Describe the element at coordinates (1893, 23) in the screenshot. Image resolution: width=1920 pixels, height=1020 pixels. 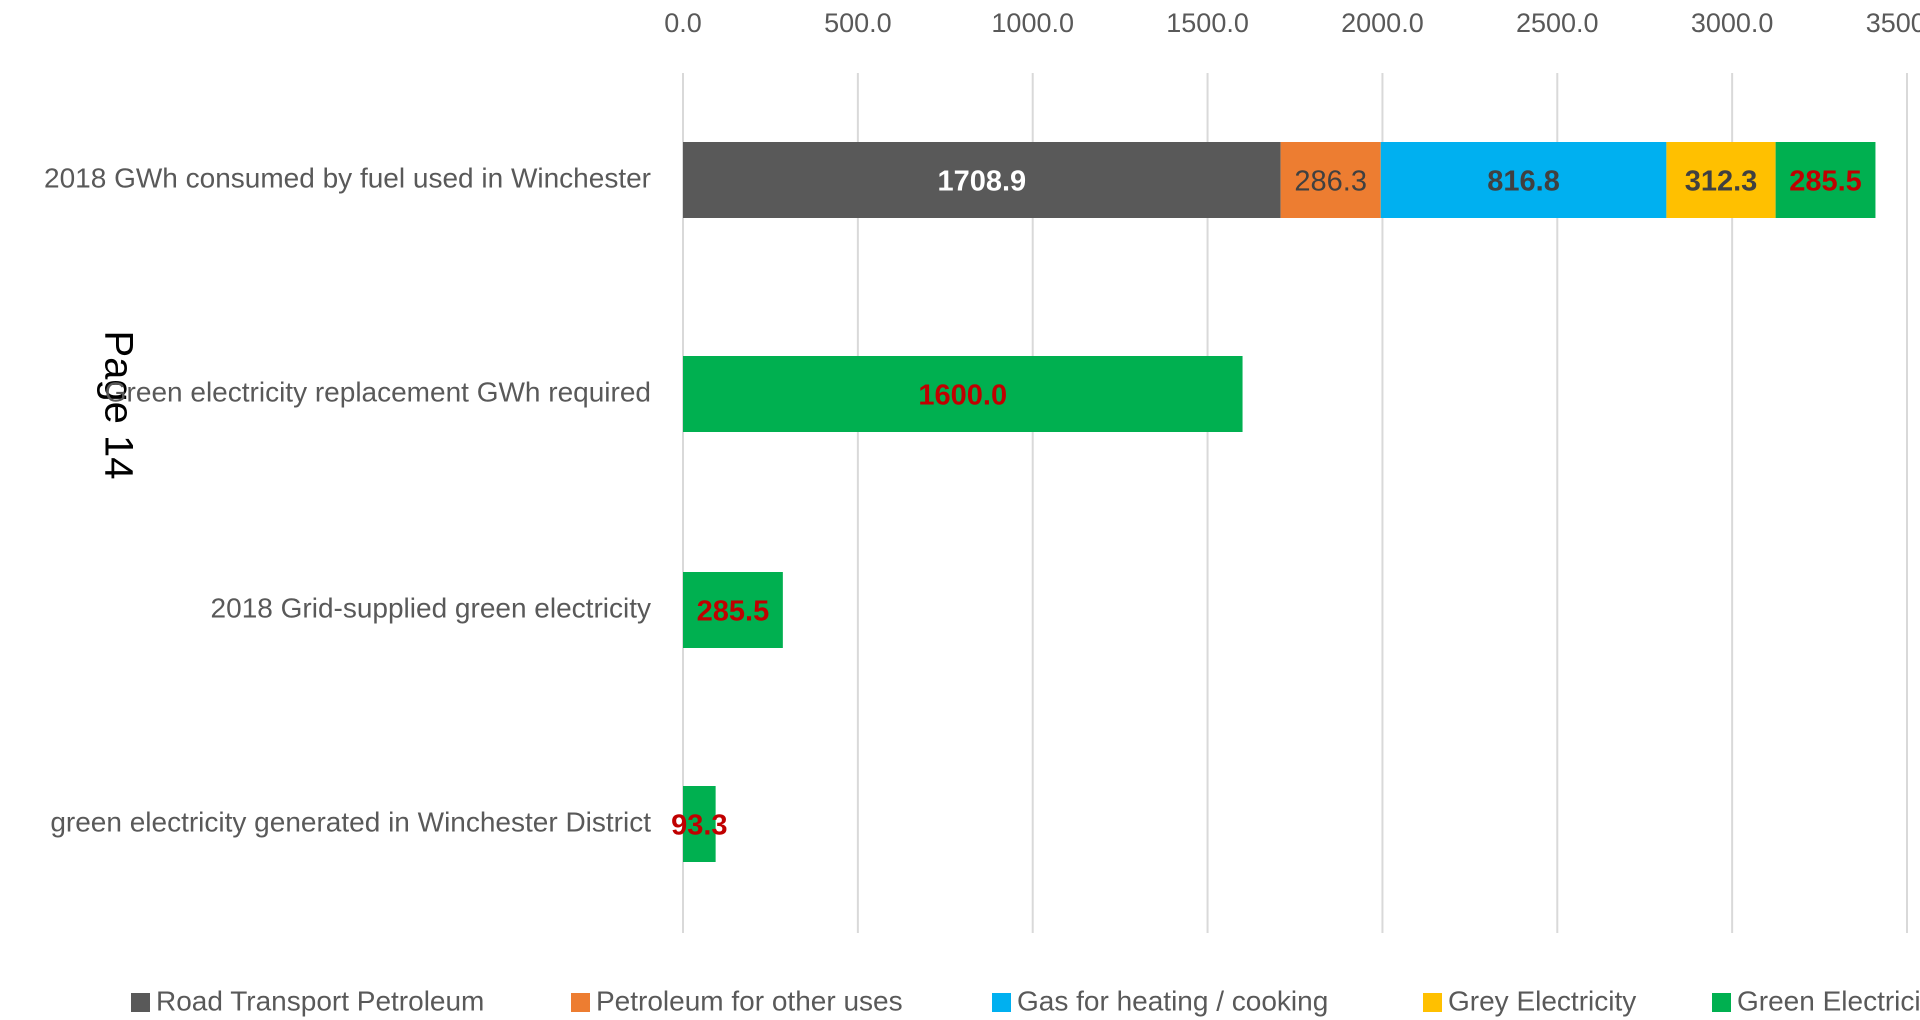
I see `x-tick-label: 3500.0` at that location.